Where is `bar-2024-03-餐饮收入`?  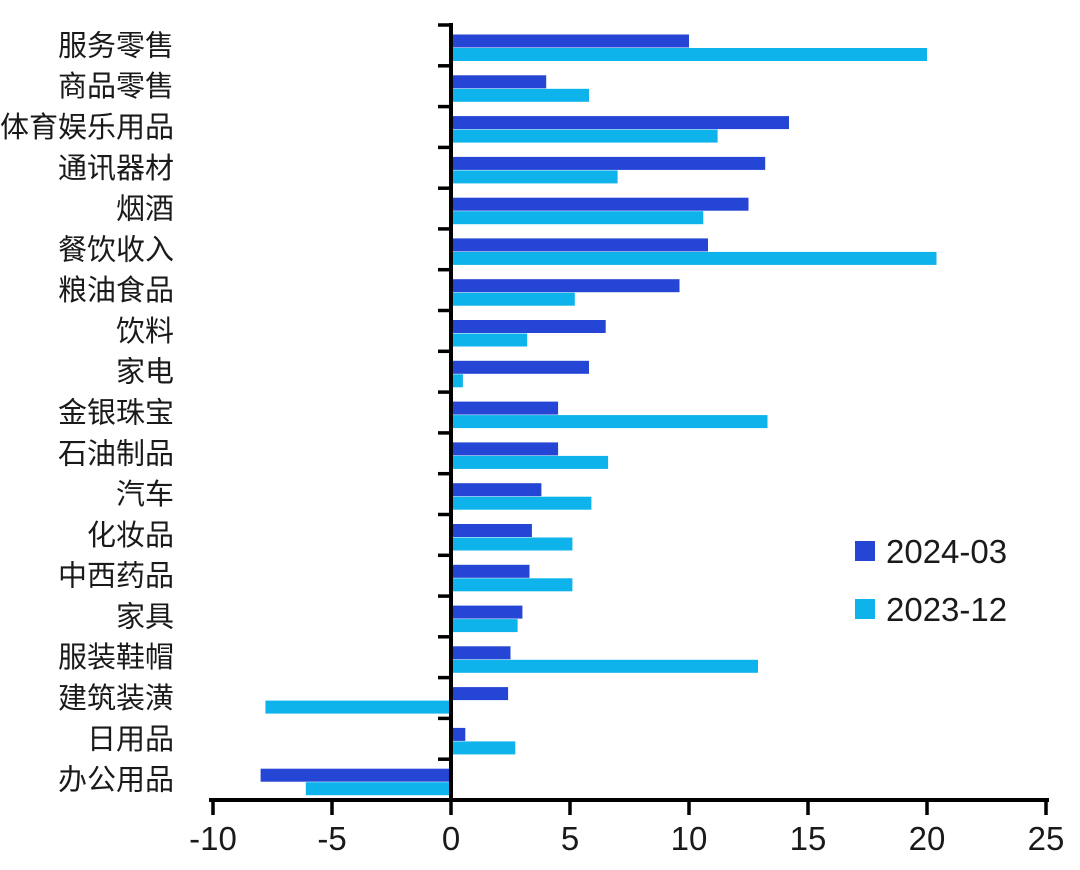 bar-2024-03-餐饮收入 is located at coordinates (579, 245).